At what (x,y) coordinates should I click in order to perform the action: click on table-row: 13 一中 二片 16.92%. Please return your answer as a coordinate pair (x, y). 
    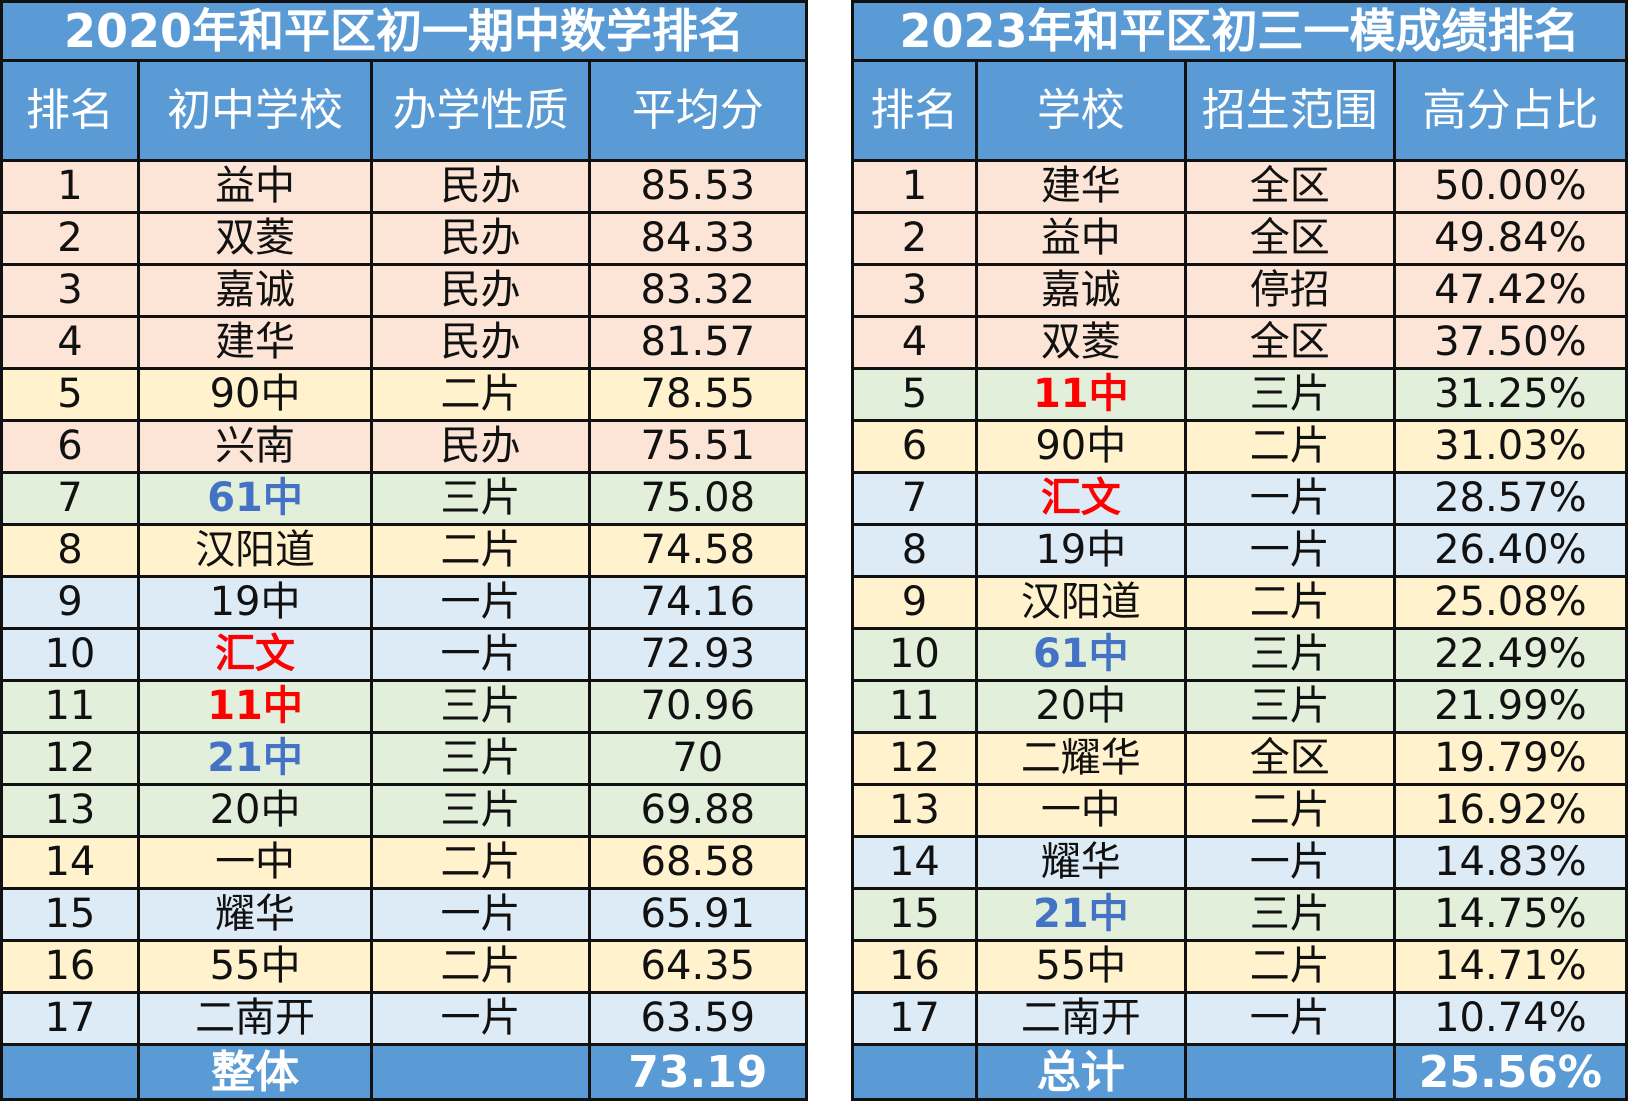
    Looking at the image, I should click on (1239, 810).